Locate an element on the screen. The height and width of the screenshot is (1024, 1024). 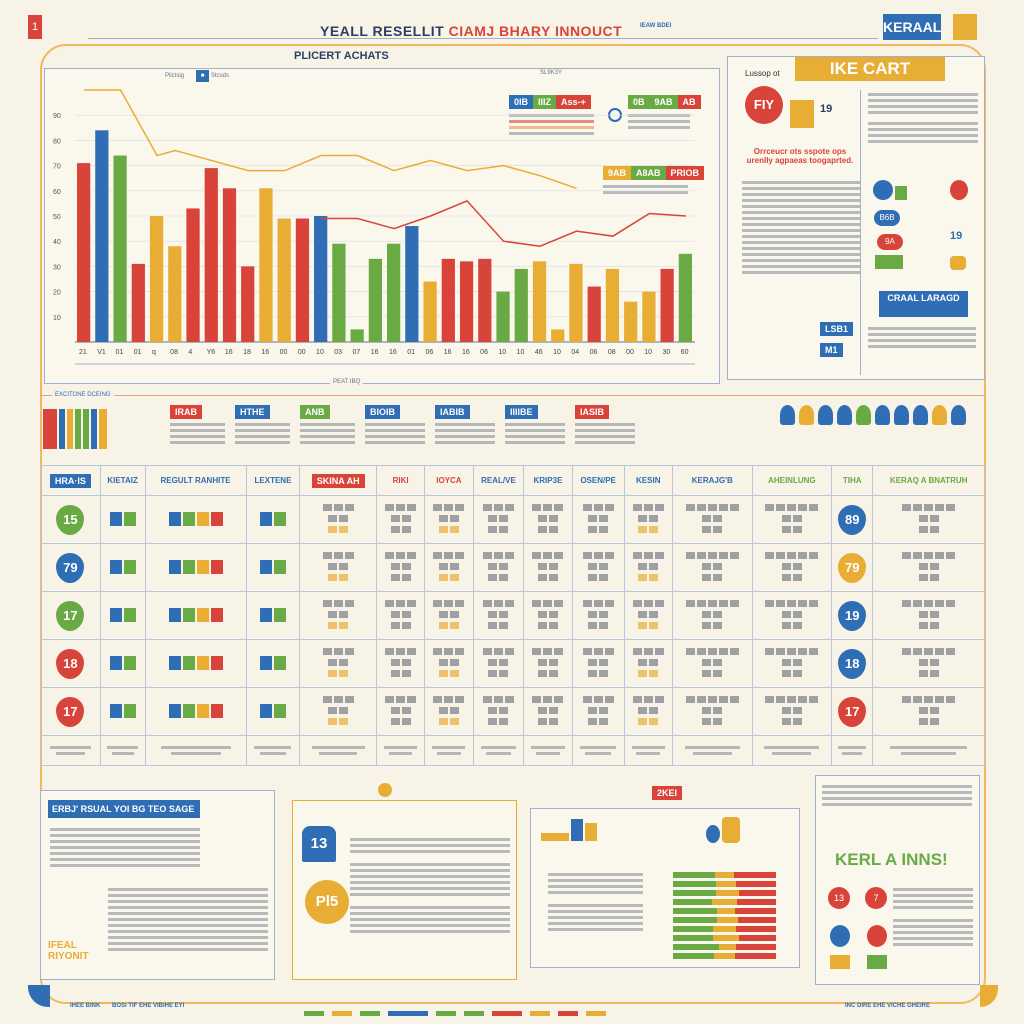
footer-mid: BOSI TIF EHE VIBIHE EYI is located at coordinates (148, 1006).